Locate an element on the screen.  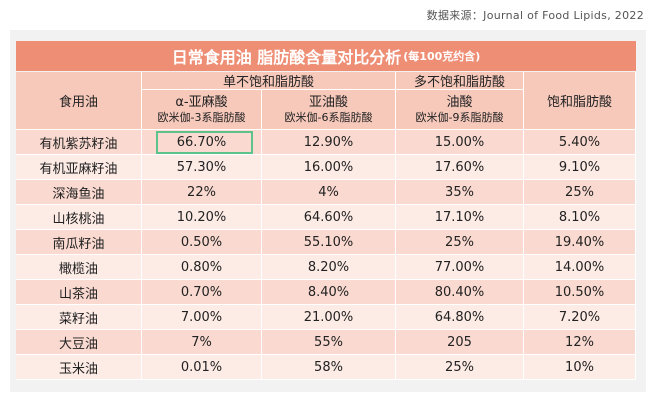
cell-linoleic: 12.90% is located at coordinates (329, 142).